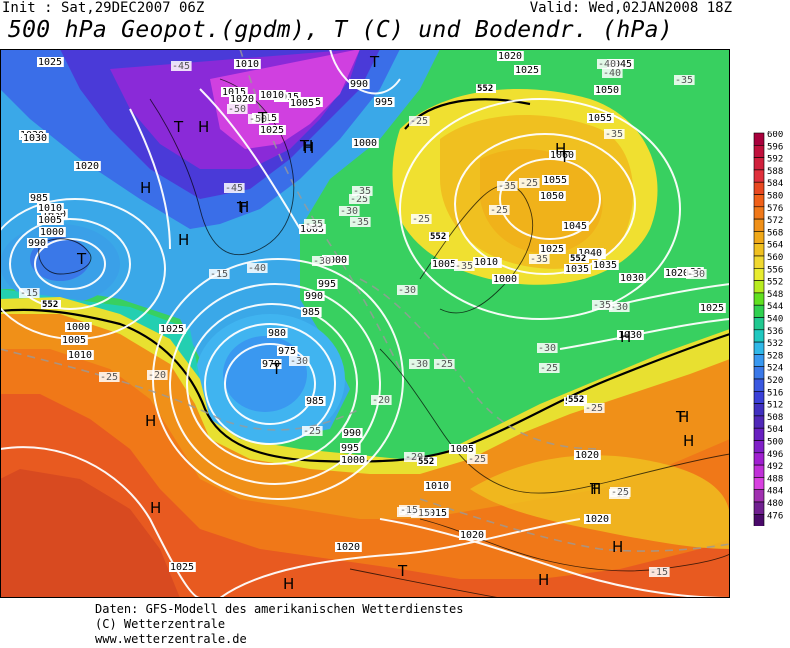 The image size is (790, 648). I want to click on pressure-label: 1055, so click(555, 180).